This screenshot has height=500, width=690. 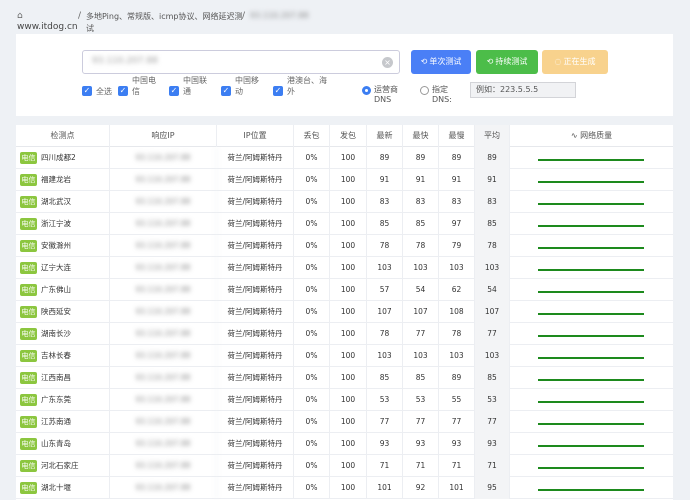 What do you see at coordinates (457, 246) in the screenshot?
I see `slowest-cell: 79` at bounding box center [457, 246].